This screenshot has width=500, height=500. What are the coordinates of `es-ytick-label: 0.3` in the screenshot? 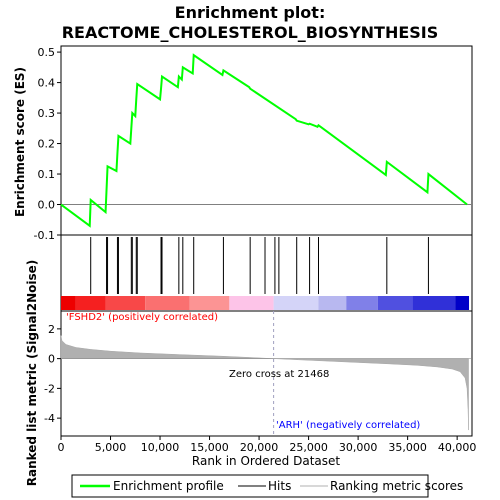 It's located at (47, 113).